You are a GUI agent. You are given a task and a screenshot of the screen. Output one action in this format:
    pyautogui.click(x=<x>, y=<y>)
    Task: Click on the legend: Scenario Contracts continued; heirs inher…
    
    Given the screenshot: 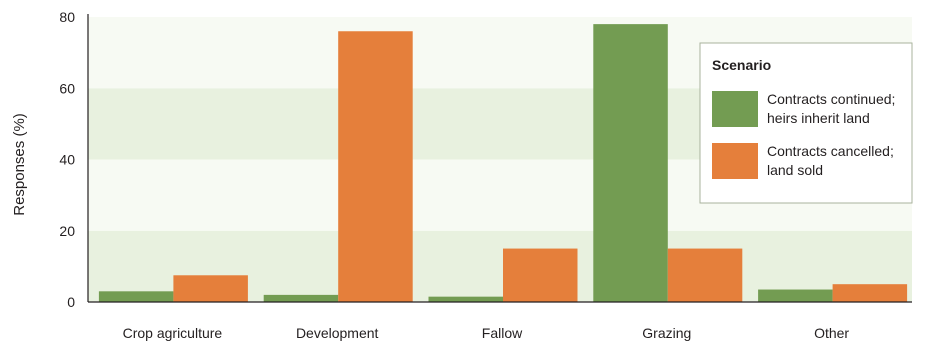 What is the action you would take?
    pyautogui.click(x=806, y=123)
    